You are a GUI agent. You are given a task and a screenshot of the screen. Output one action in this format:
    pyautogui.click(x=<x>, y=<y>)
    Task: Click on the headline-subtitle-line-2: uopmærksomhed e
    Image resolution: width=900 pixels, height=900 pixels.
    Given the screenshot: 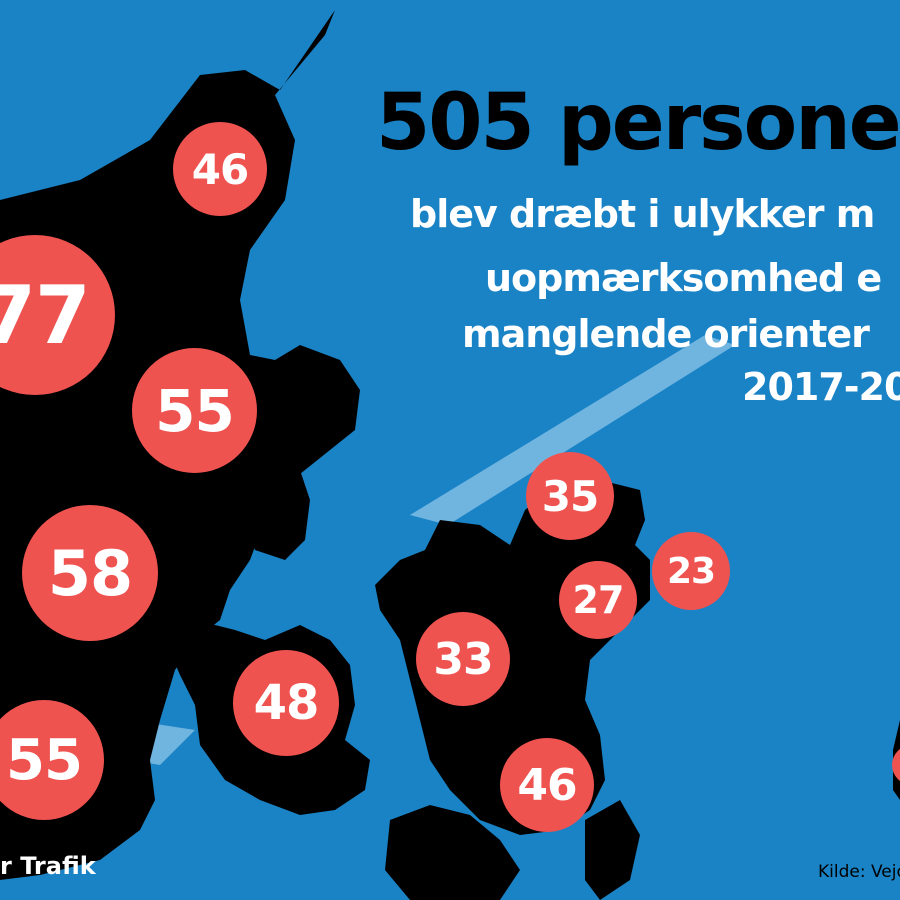 What is the action you would take?
    pyautogui.click(x=683, y=278)
    